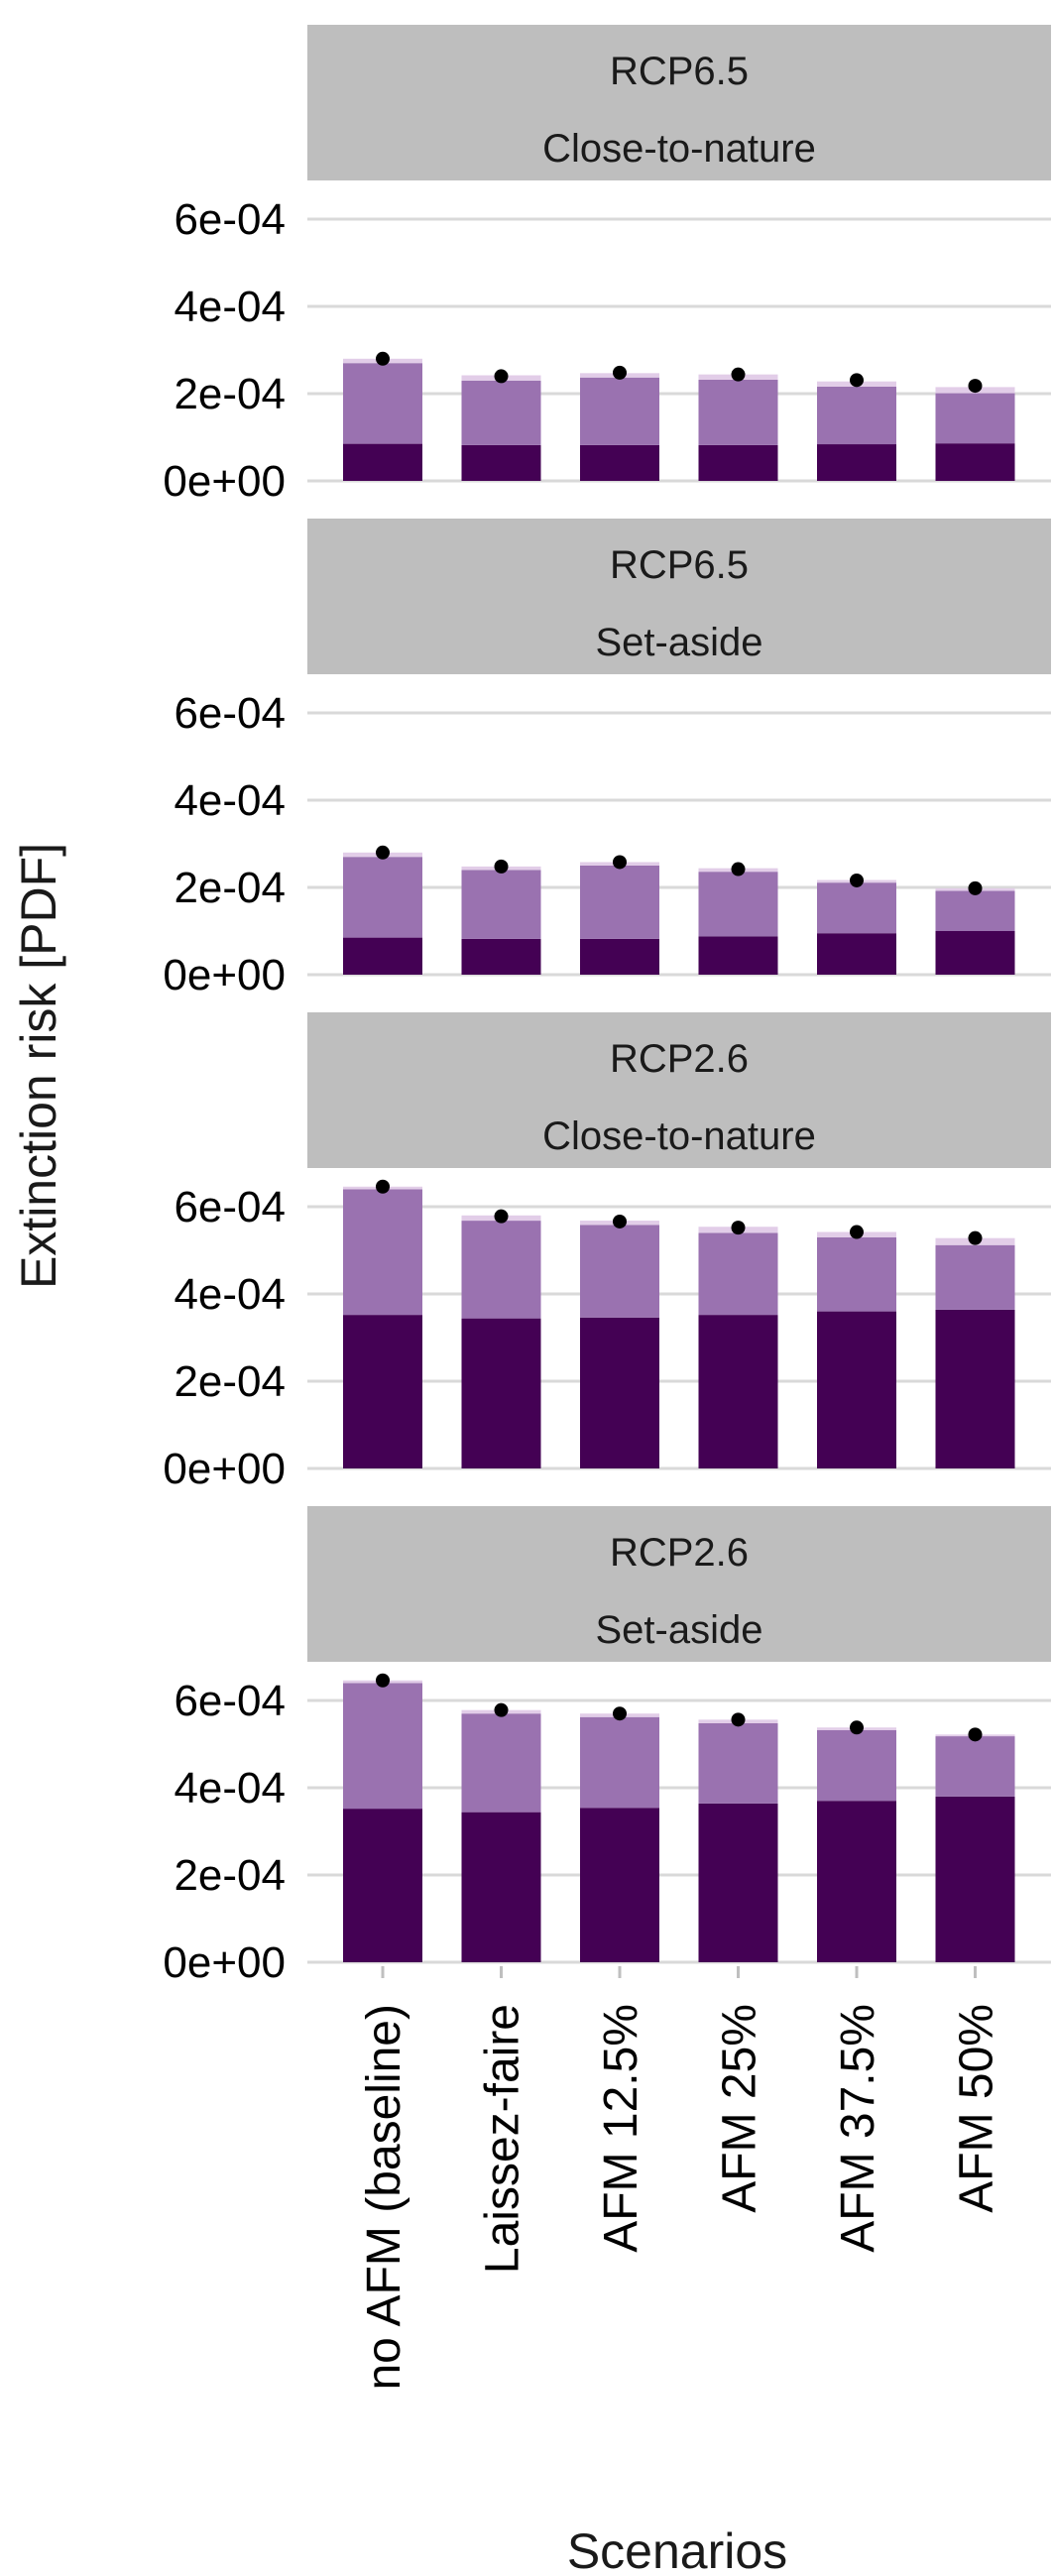 The height and width of the screenshot is (2576, 1053). What do you see at coordinates (38, 1066) in the screenshot?
I see `y-axis-title: Extinction risk [PDF]` at bounding box center [38, 1066].